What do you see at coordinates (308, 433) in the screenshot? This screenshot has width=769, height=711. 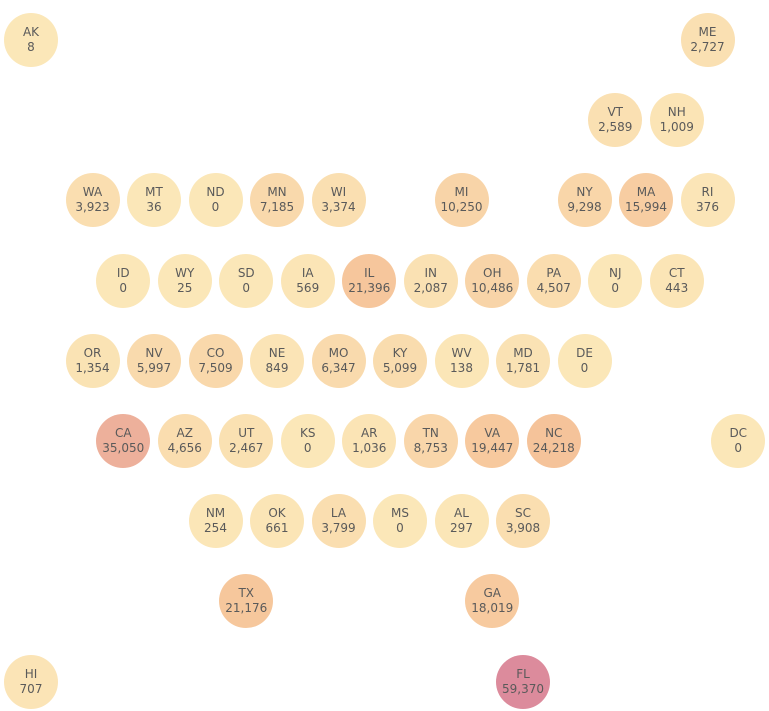 I see `state-abbr-label: KS` at bounding box center [308, 433].